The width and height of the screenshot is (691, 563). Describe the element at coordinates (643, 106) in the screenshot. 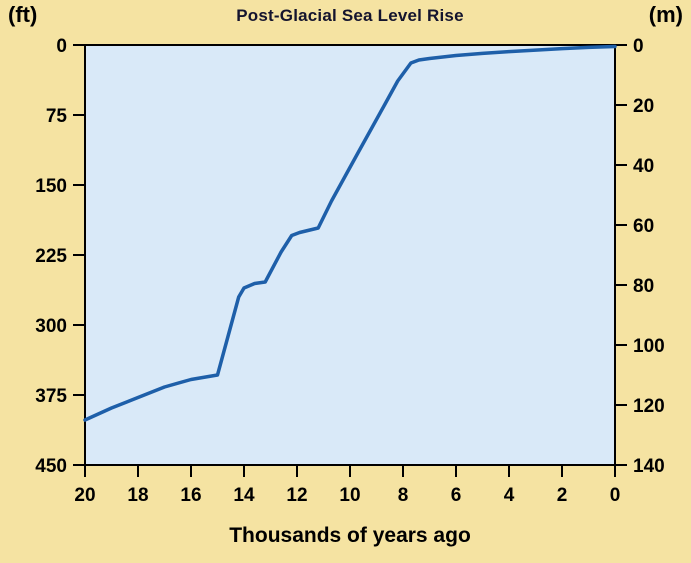

I see `right-tick-label: 20` at that location.